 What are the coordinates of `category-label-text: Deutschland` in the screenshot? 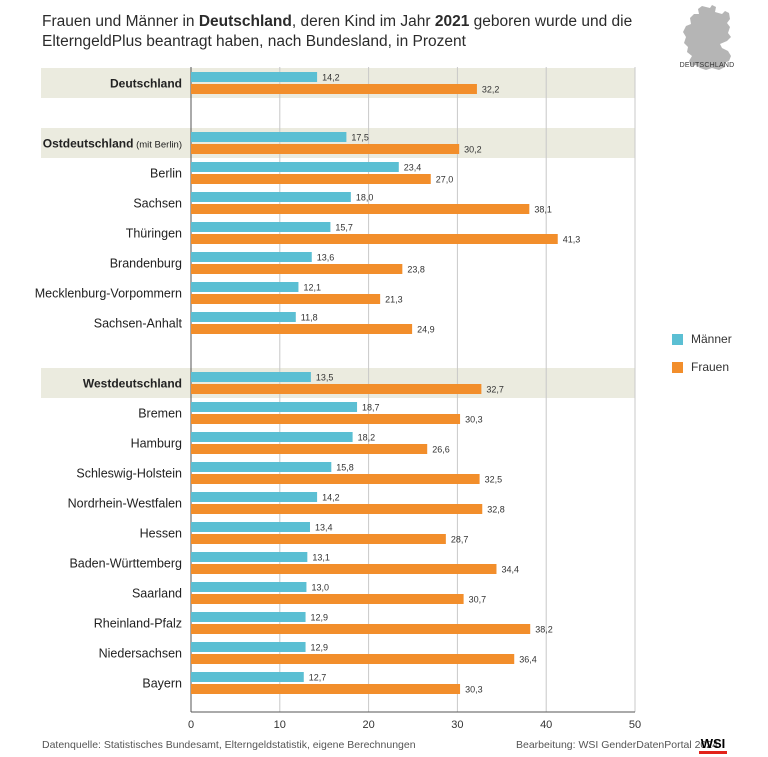 It's located at (146, 84).